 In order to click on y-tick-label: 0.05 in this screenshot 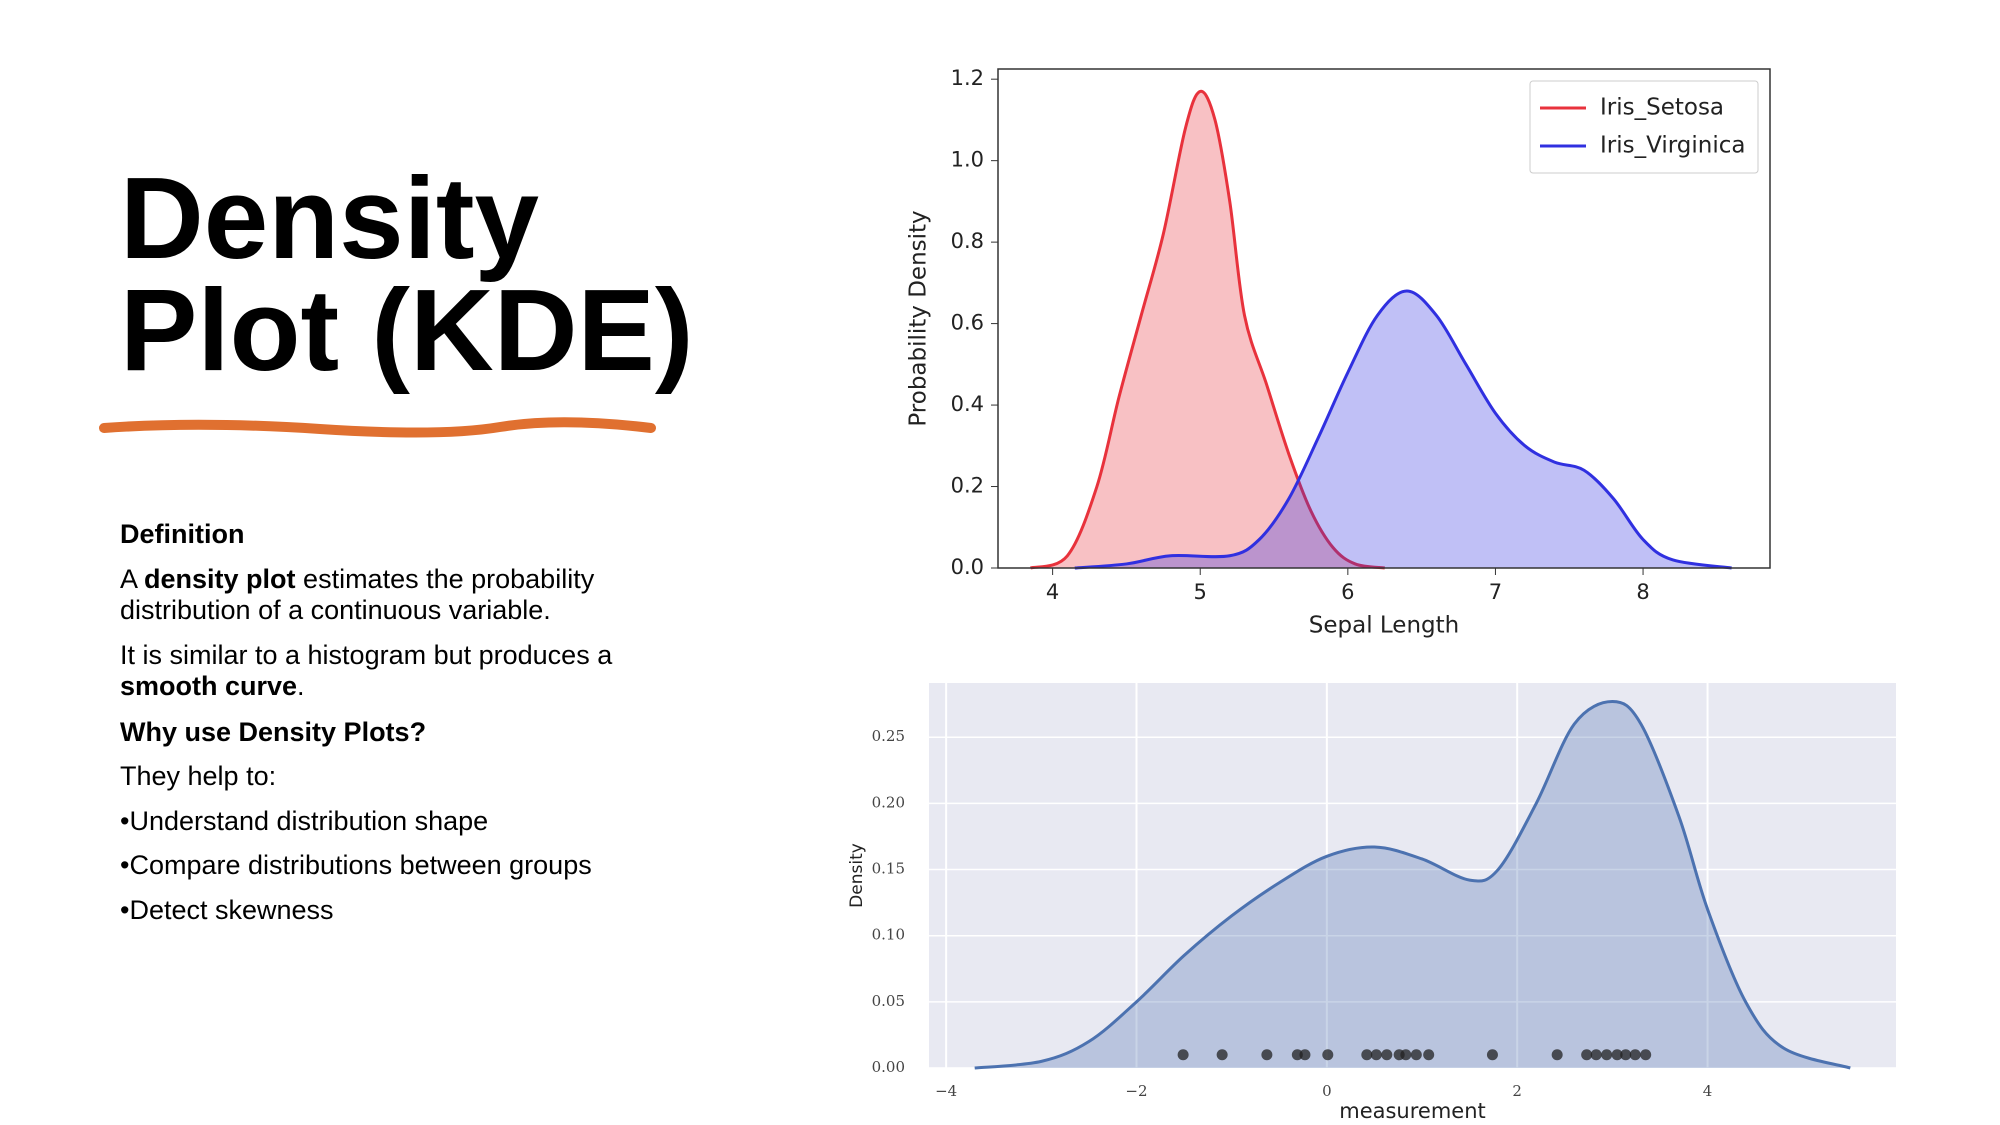, I will do `click(888, 1001)`.